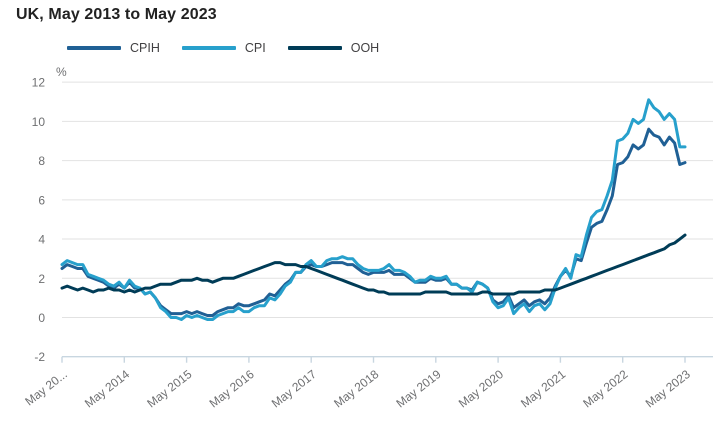  What do you see at coordinates (418, 389) in the screenshot?
I see `x-tick-label: May 2019` at bounding box center [418, 389].